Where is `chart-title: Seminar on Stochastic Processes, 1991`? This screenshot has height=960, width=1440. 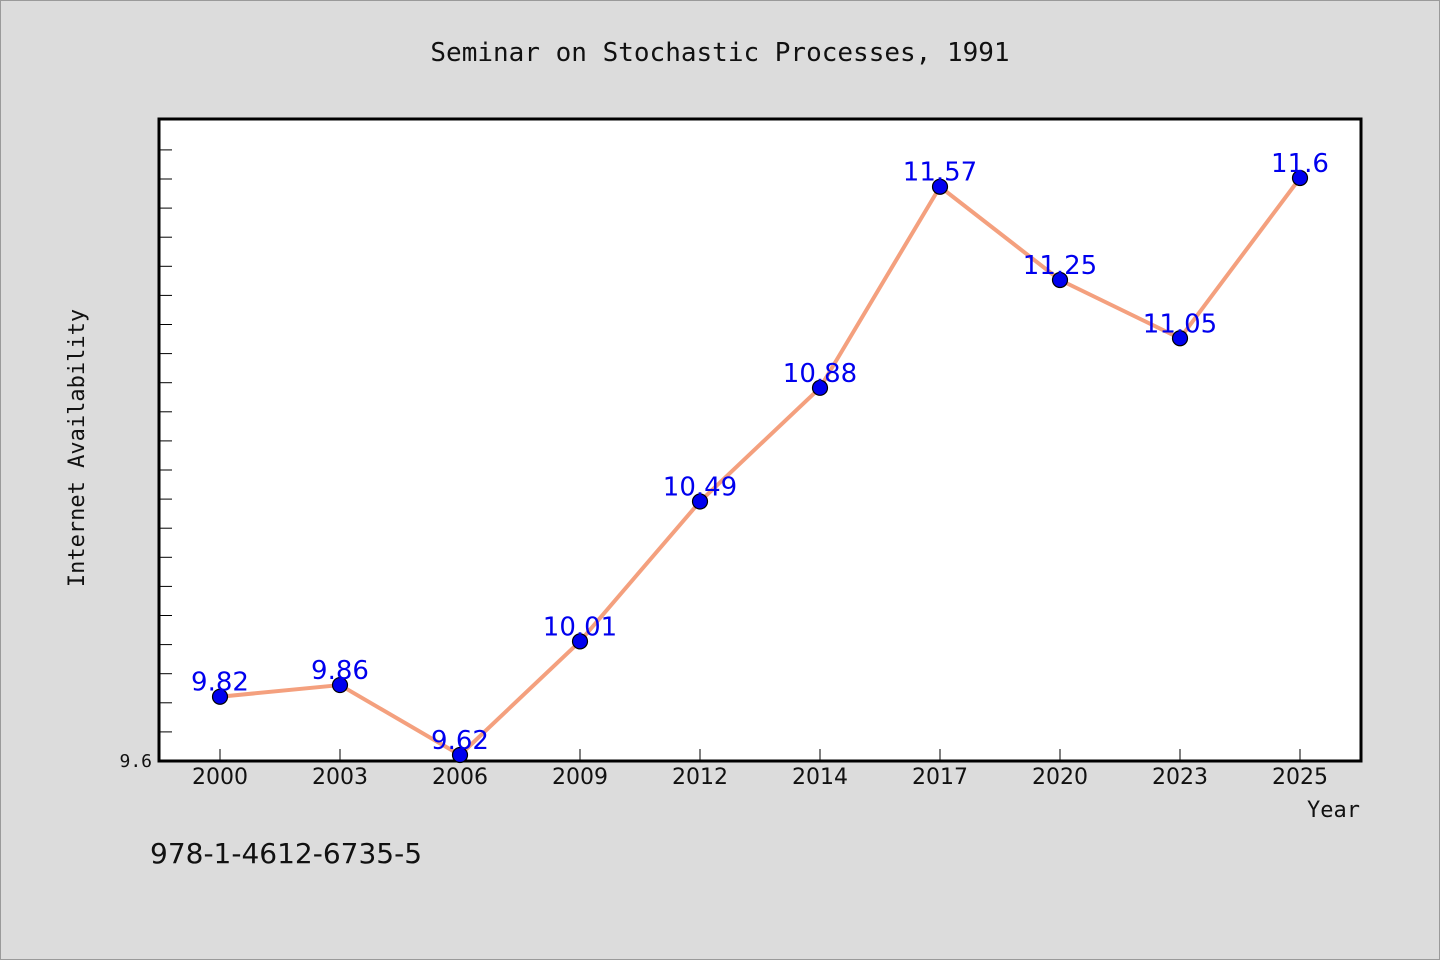 chart-title: Seminar on Stochastic Processes, 1991 is located at coordinates (719, 53).